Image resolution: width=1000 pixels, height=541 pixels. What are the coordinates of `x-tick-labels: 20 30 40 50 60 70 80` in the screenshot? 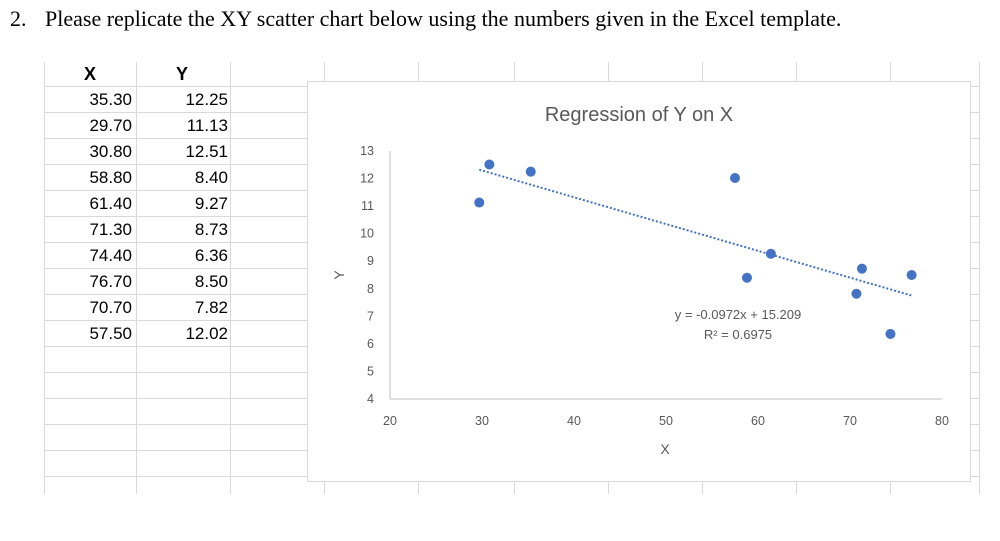 It's located at (666, 421).